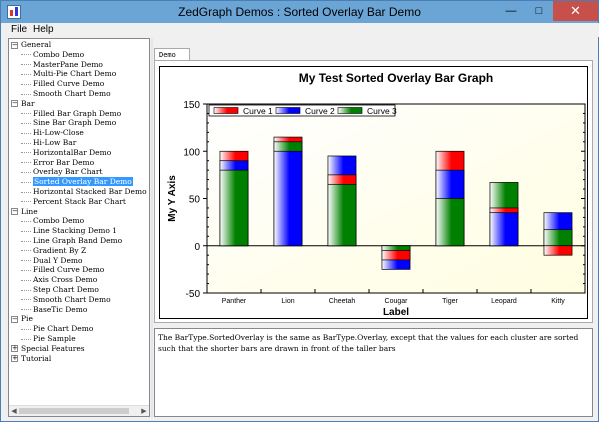 The width and height of the screenshot is (599, 422). Describe the element at coordinates (152, 227) in the screenshot. I see `splitter` at that location.